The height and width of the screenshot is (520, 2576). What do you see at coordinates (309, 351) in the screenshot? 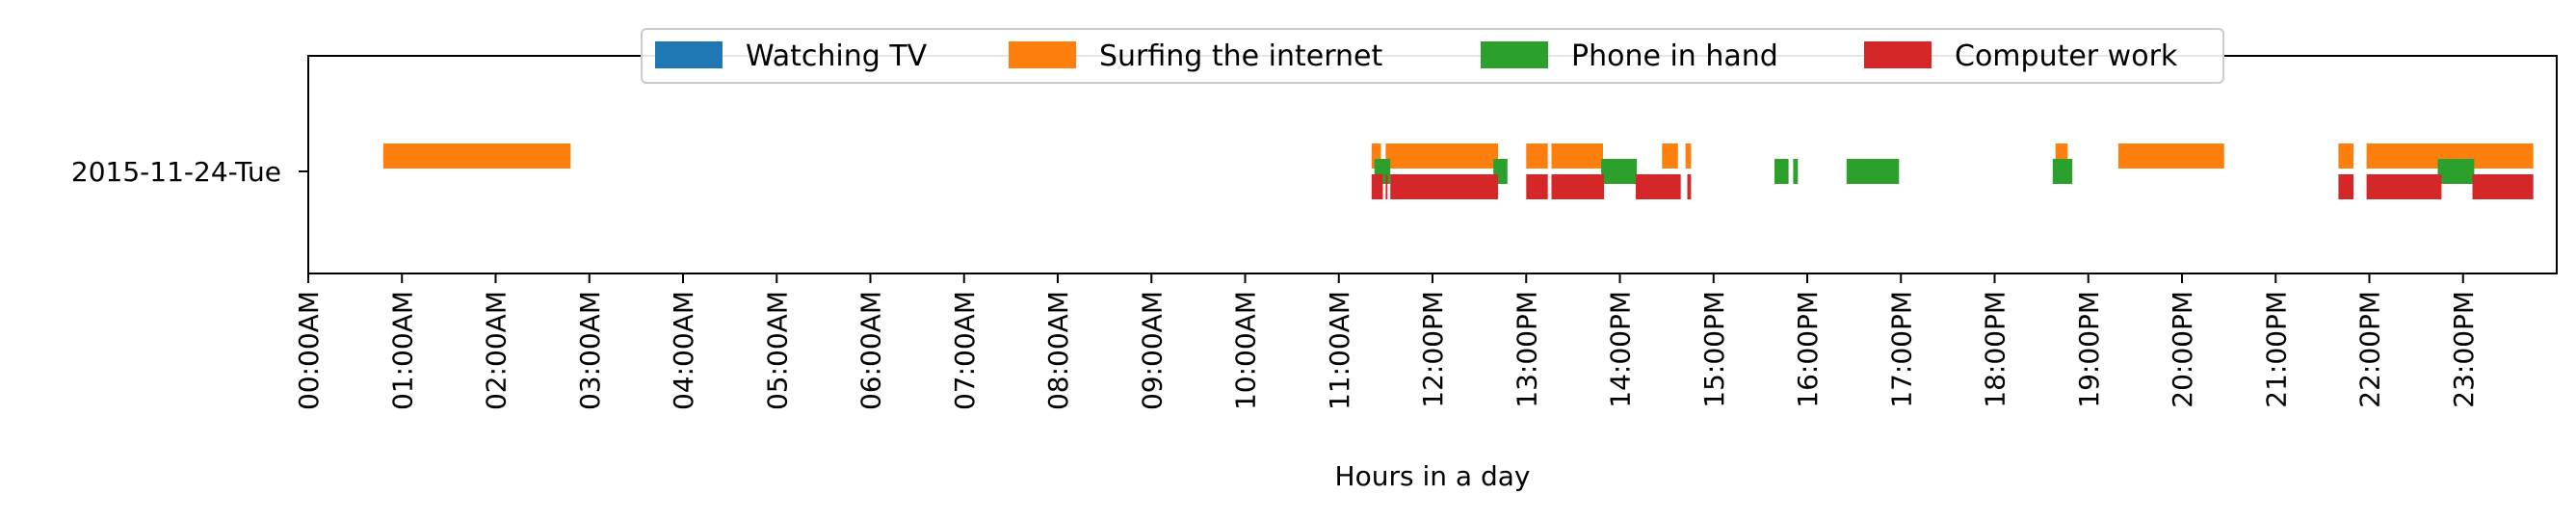
I see `x-tick-label-0: 00:00AM` at bounding box center [309, 351].